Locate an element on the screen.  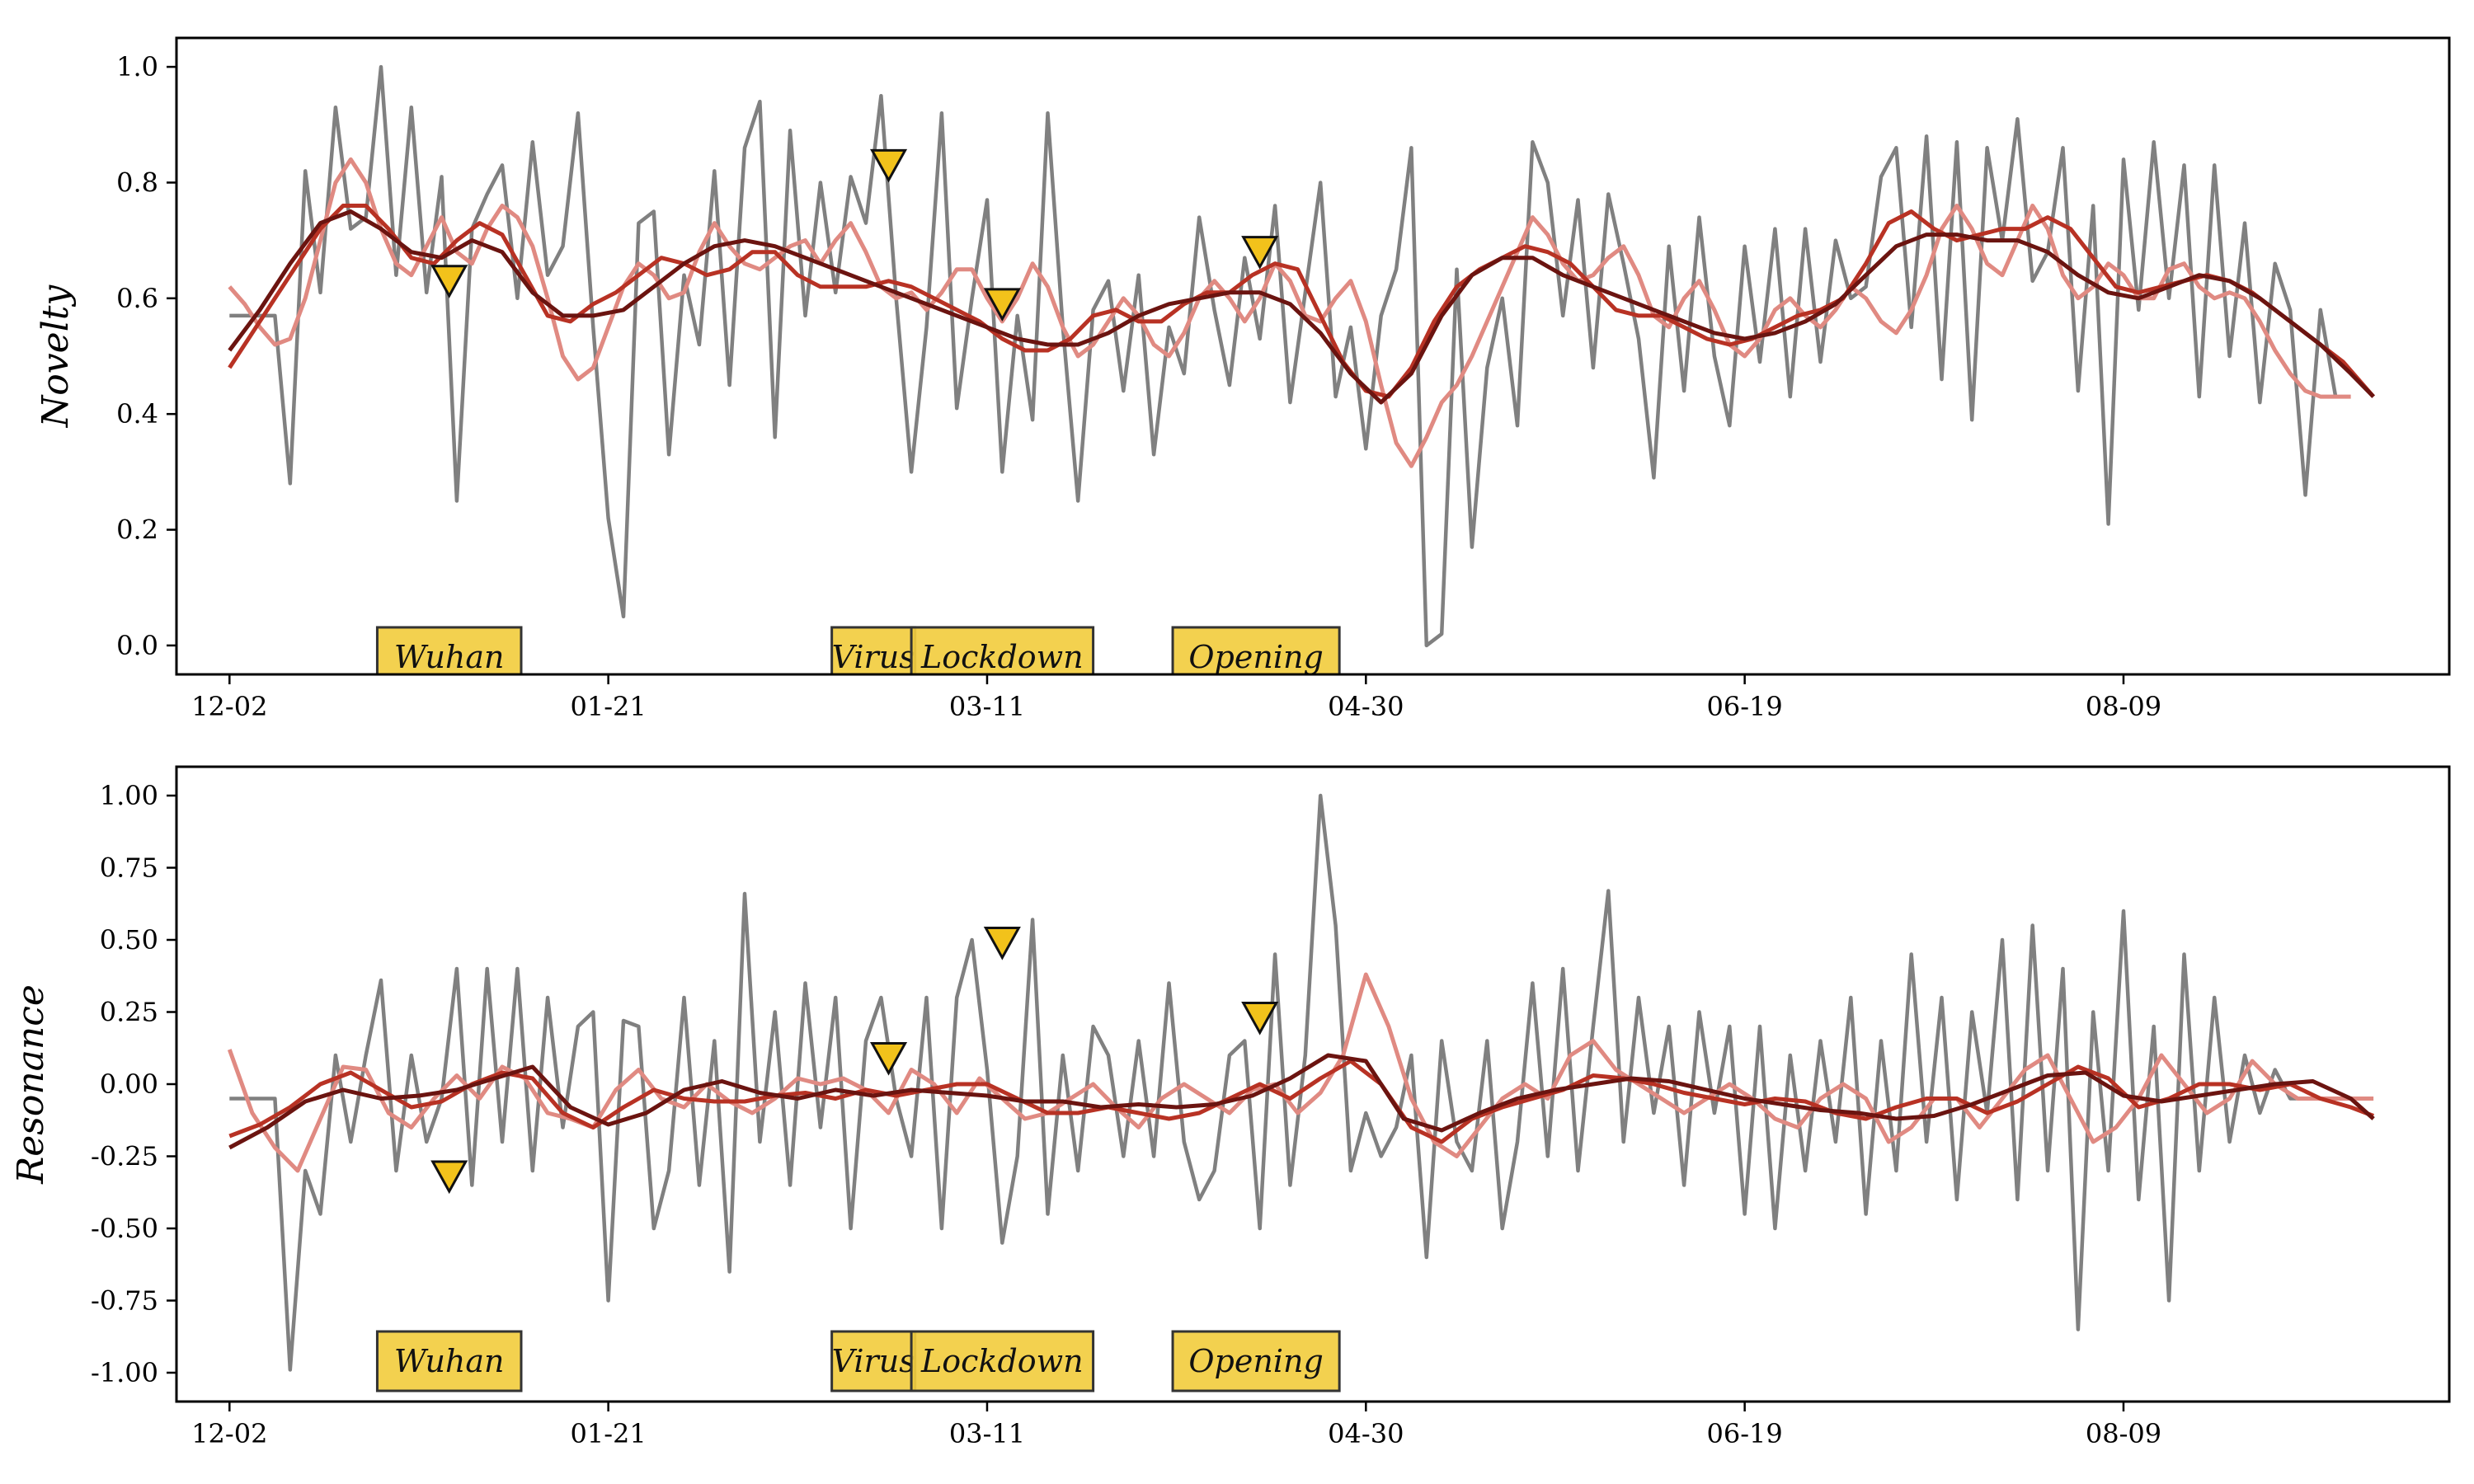
y-tick-label: 0.0 is located at coordinates (137, 645).